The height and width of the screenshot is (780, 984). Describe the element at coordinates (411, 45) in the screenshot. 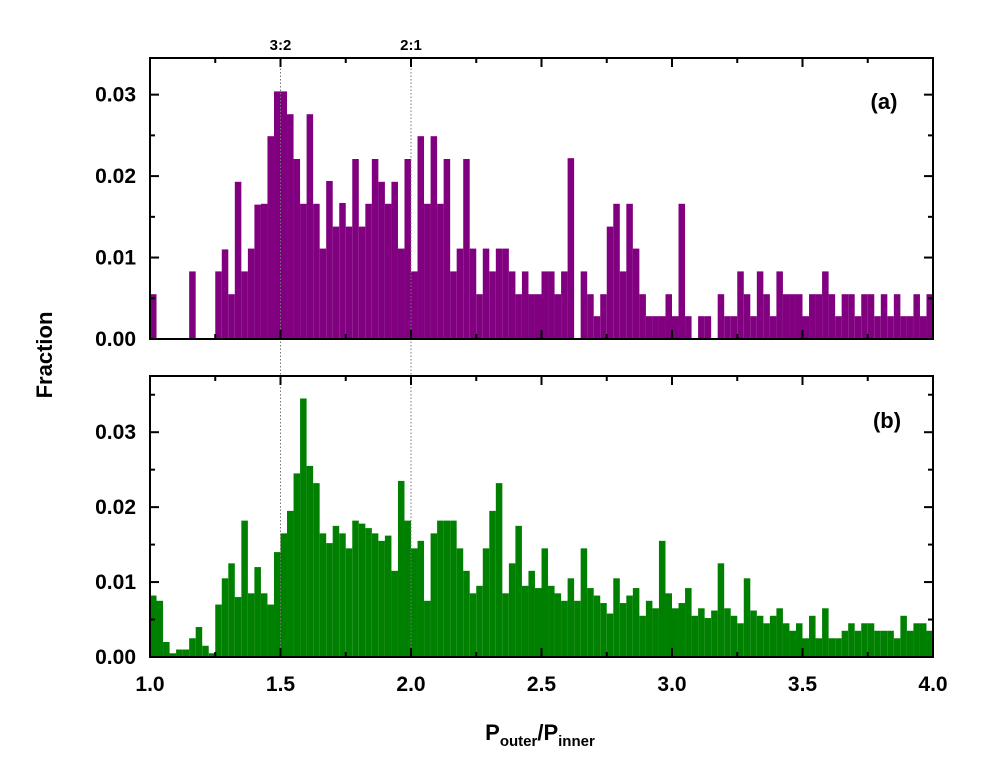

I see `resonance-label: 2:1` at that location.